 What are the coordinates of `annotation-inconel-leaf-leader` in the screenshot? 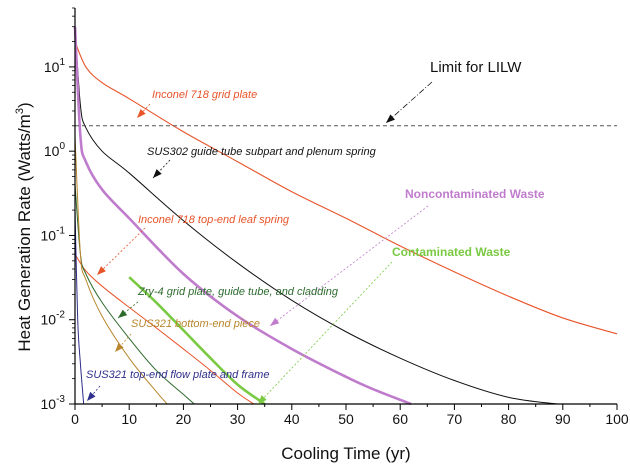 It's located at (121, 251).